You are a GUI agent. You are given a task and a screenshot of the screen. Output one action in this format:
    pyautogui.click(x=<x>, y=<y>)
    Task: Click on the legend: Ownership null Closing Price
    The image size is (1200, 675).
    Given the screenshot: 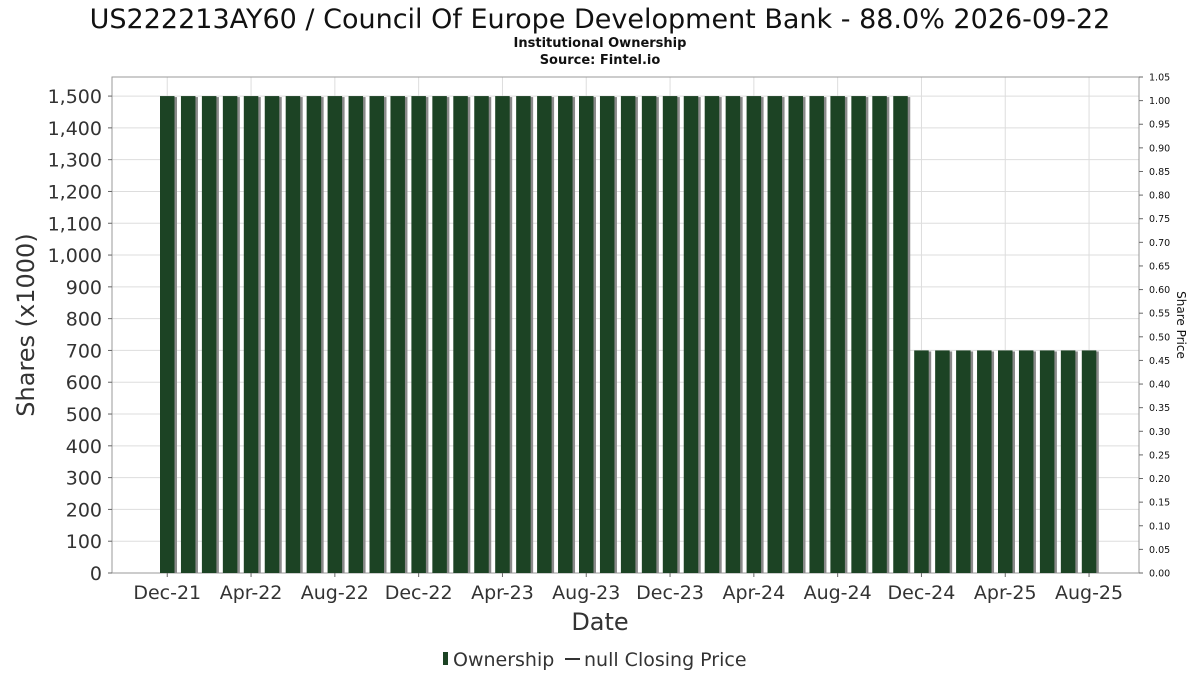 What is the action you would take?
    pyautogui.click(x=595, y=660)
    